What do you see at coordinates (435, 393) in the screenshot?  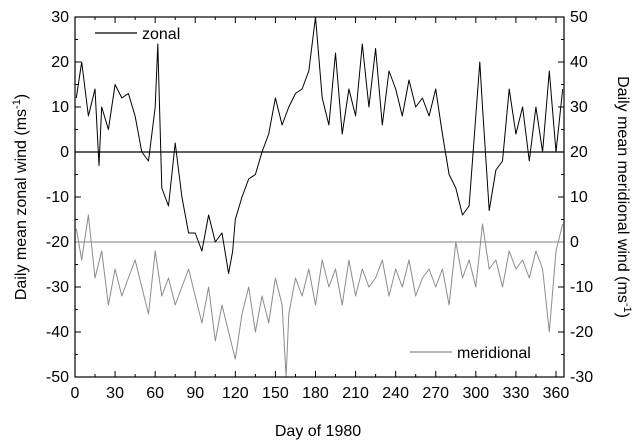 I see `x-tick-label: 270` at bounding box center [435, 393].